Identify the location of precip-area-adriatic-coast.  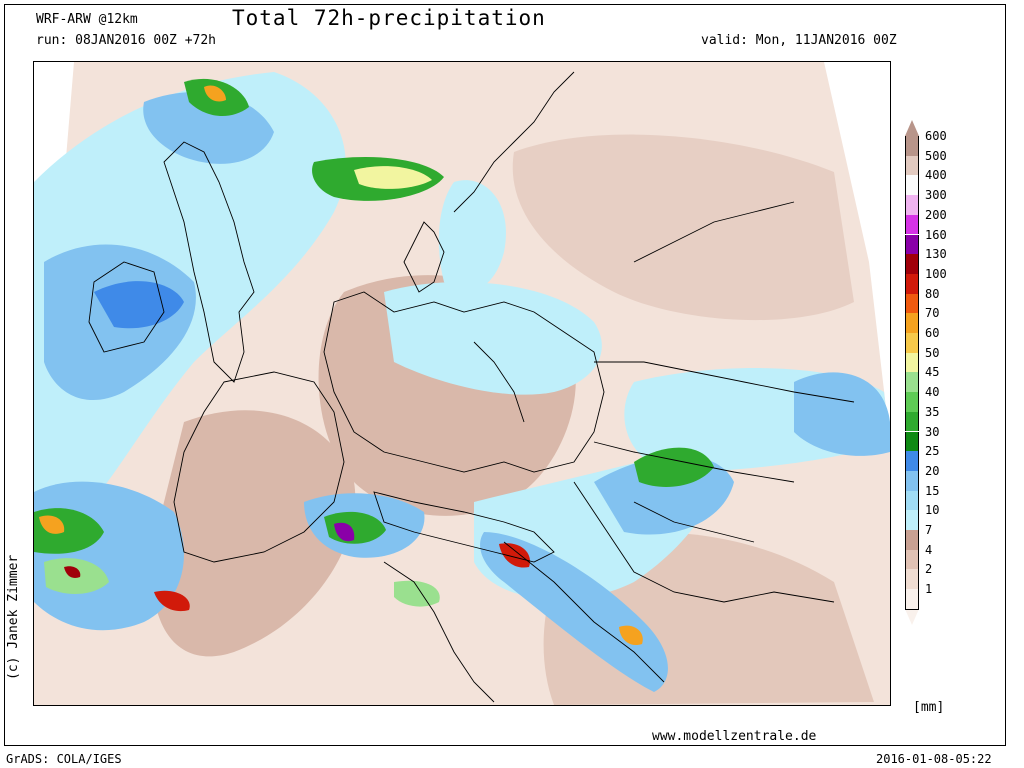
(574, 612).